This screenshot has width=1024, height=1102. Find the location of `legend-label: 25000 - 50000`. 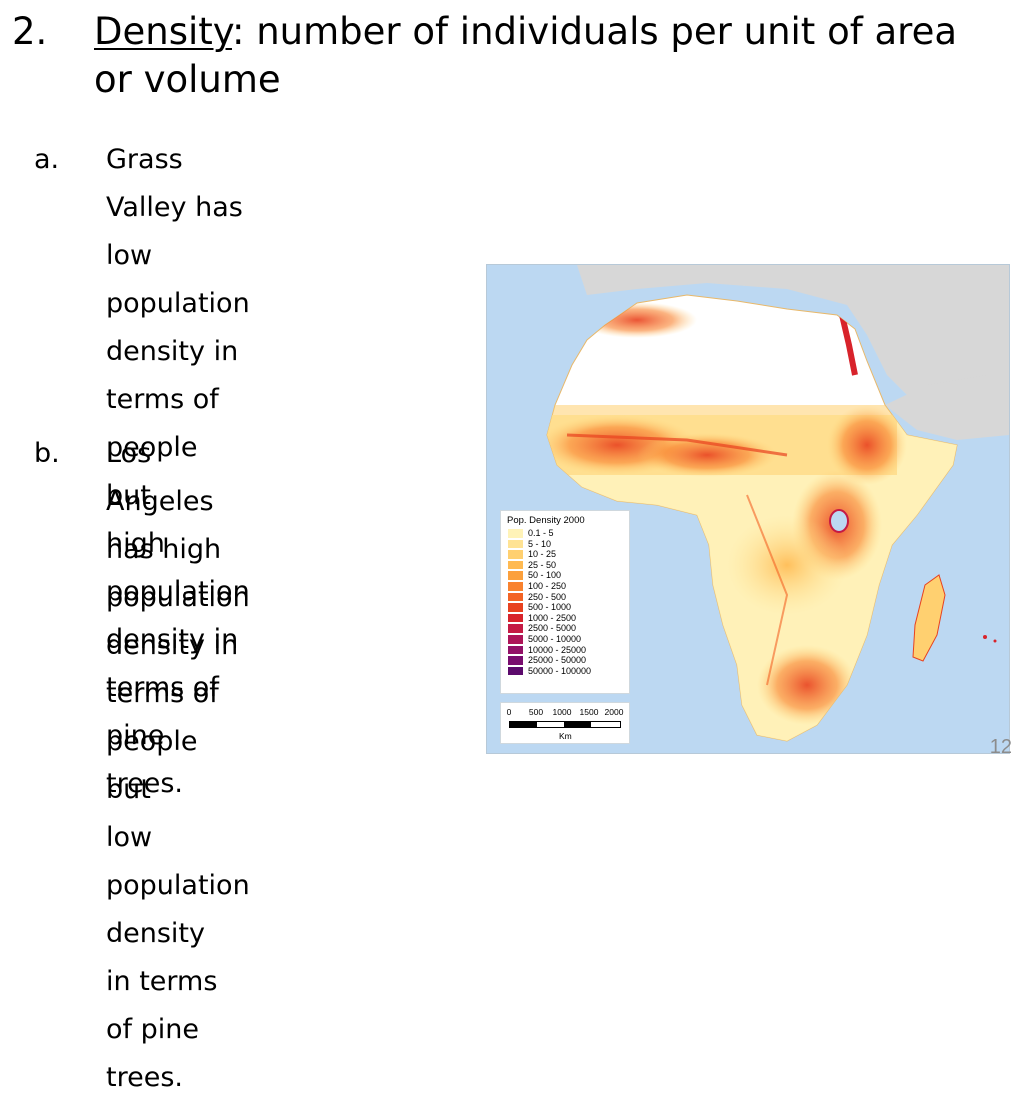

legend-label: 25000 - 50000 is located at coordinates (557, 660).